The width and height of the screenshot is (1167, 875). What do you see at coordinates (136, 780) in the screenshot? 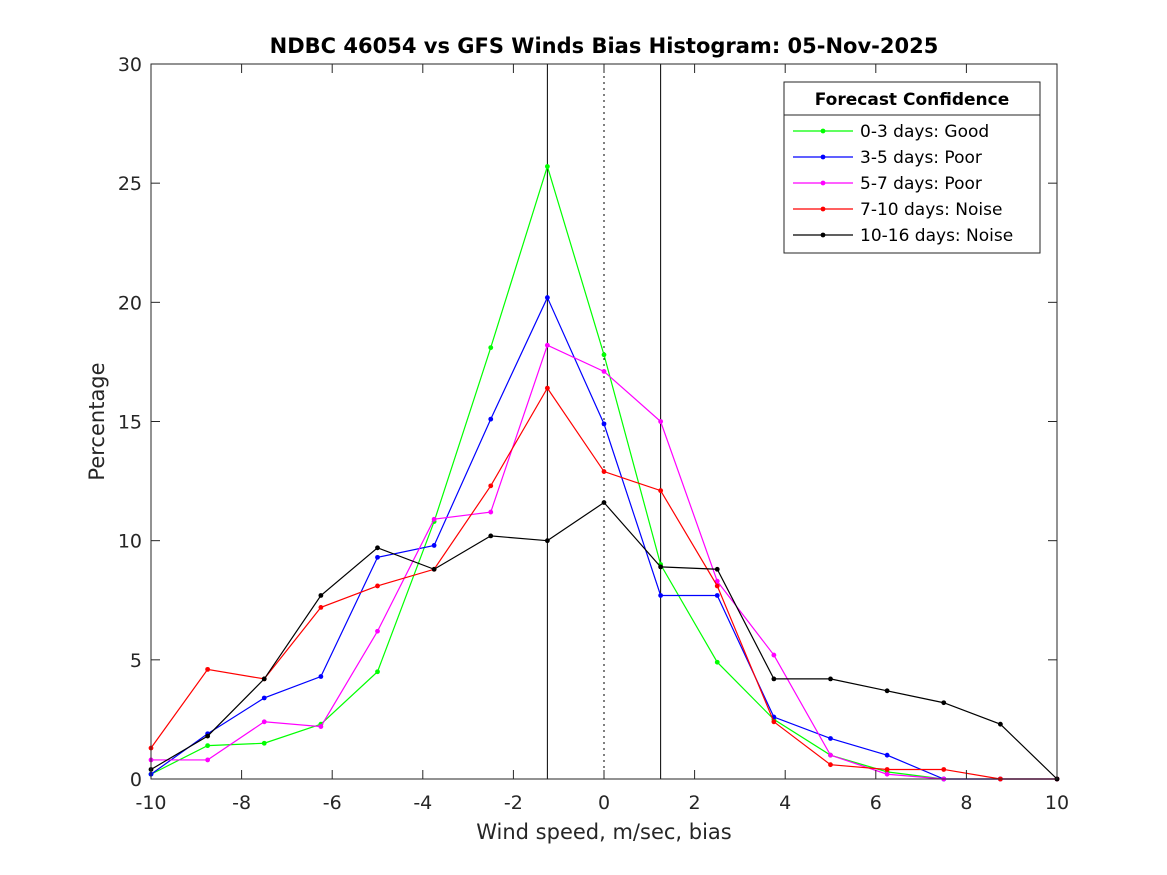
I see `y-tick-label: 0` at bounding box center [136, 780].